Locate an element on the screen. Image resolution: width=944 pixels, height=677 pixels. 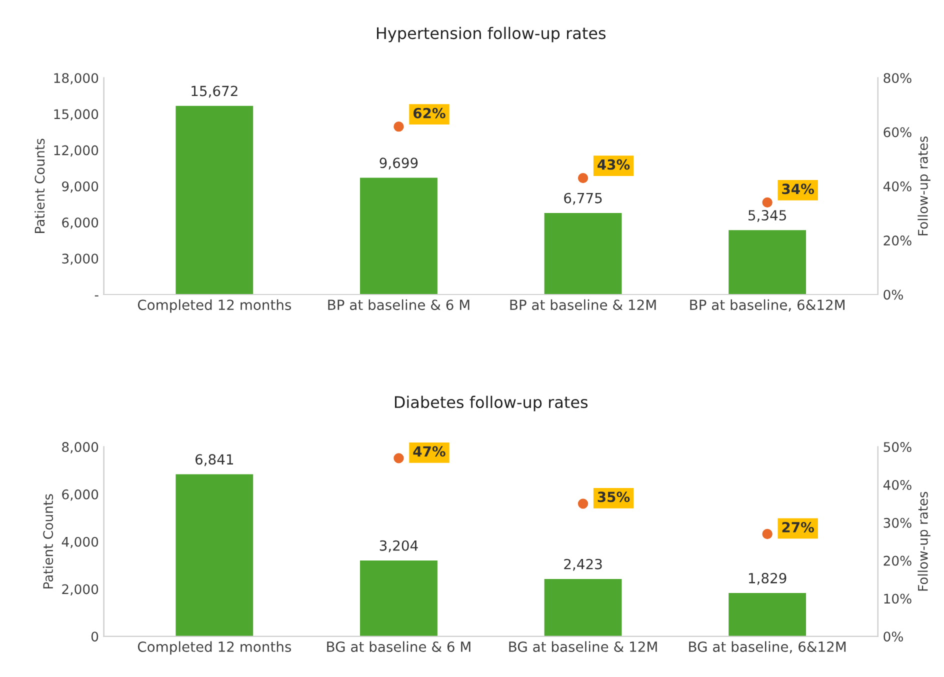
data-label: 62% is located at coordinates (429, 113).